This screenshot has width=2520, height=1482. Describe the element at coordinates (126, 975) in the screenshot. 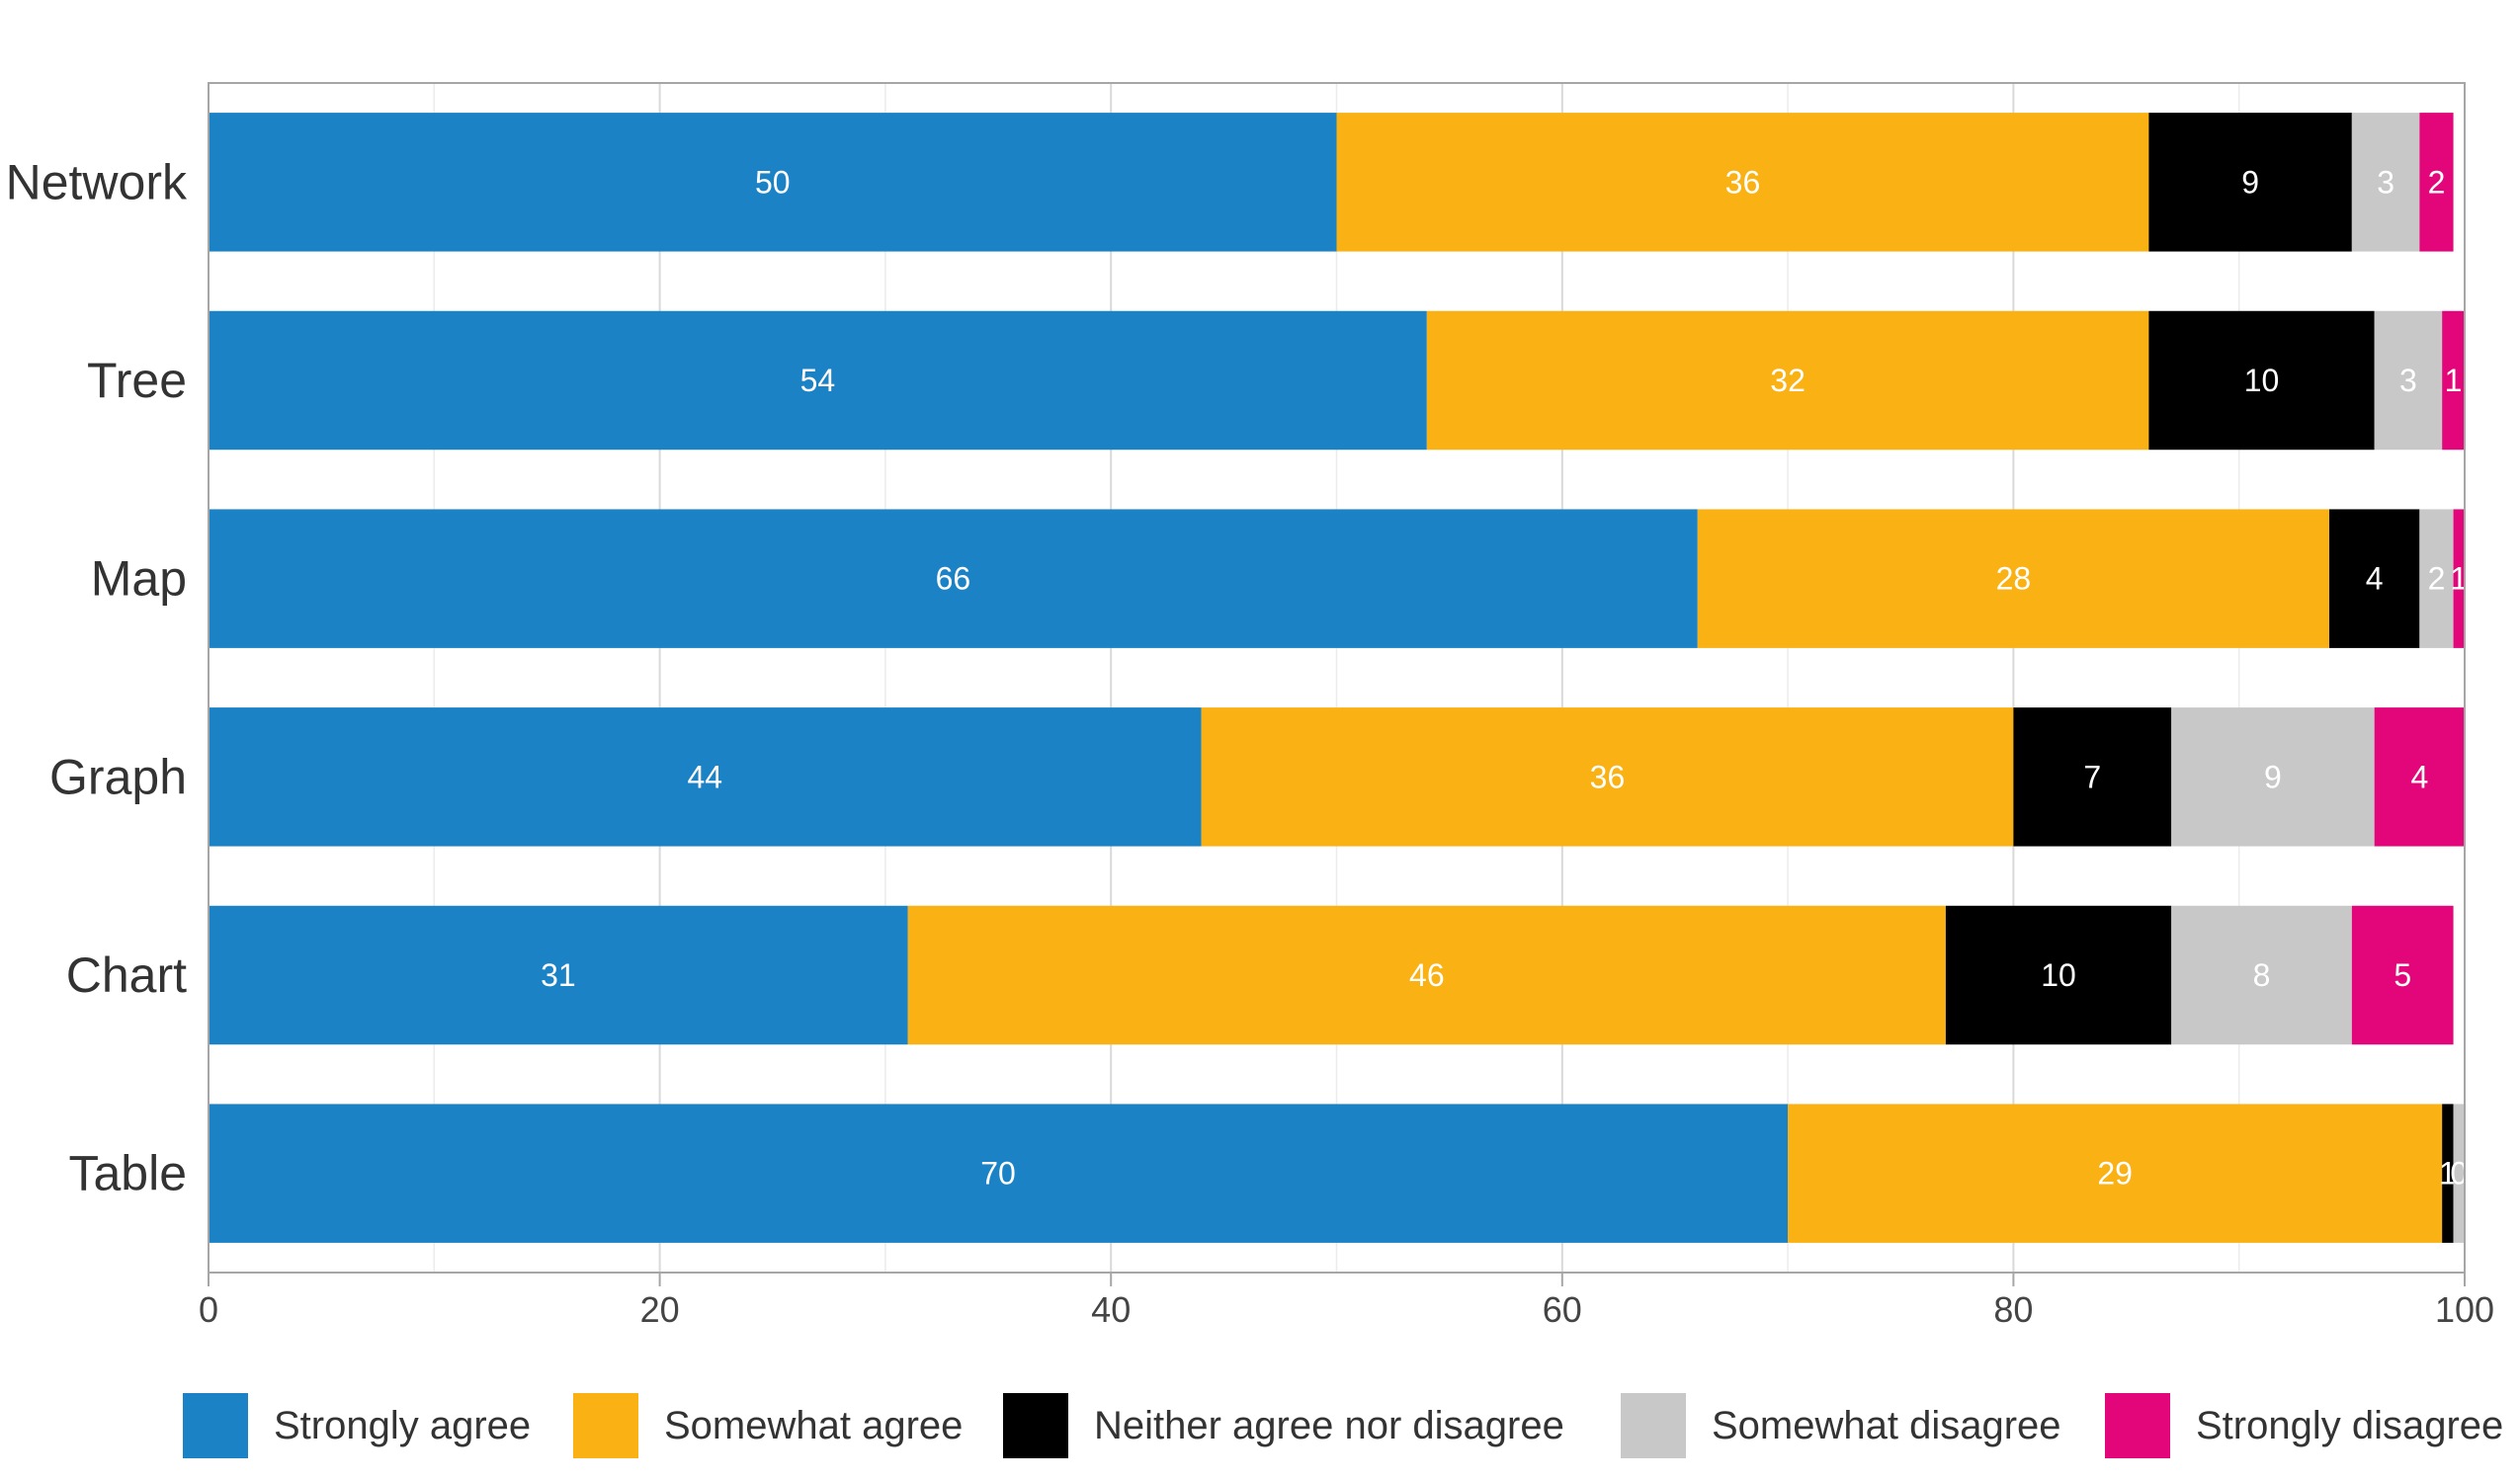

I see `category-label-chart: Chart` at that location.